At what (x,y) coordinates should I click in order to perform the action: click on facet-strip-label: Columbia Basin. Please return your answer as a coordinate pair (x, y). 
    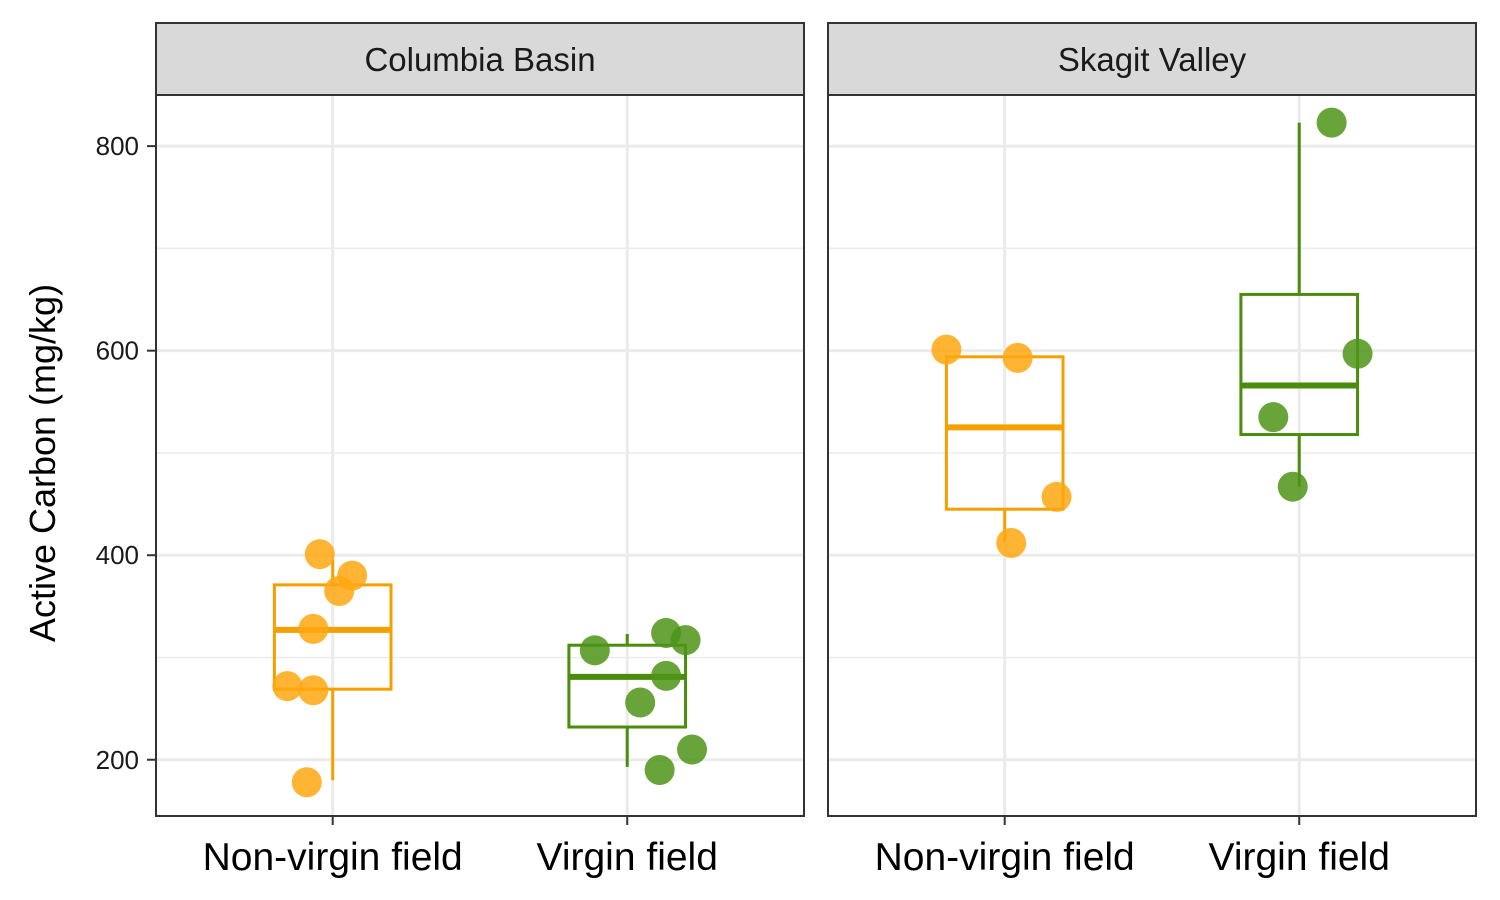
    Looking at the image, I should click on (479, 59).